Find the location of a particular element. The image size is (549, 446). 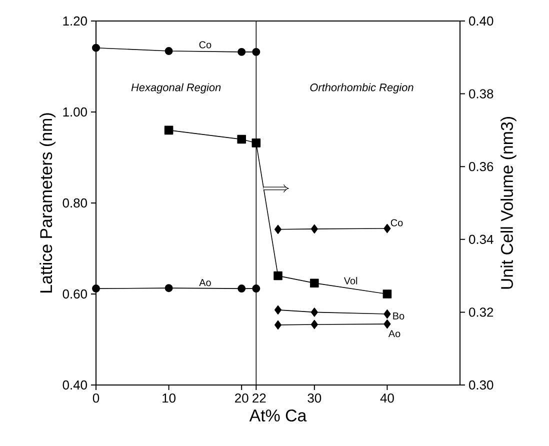

y2-axis-title: Unit Cell Volume (nm3) is located at coordinates (508, 203).